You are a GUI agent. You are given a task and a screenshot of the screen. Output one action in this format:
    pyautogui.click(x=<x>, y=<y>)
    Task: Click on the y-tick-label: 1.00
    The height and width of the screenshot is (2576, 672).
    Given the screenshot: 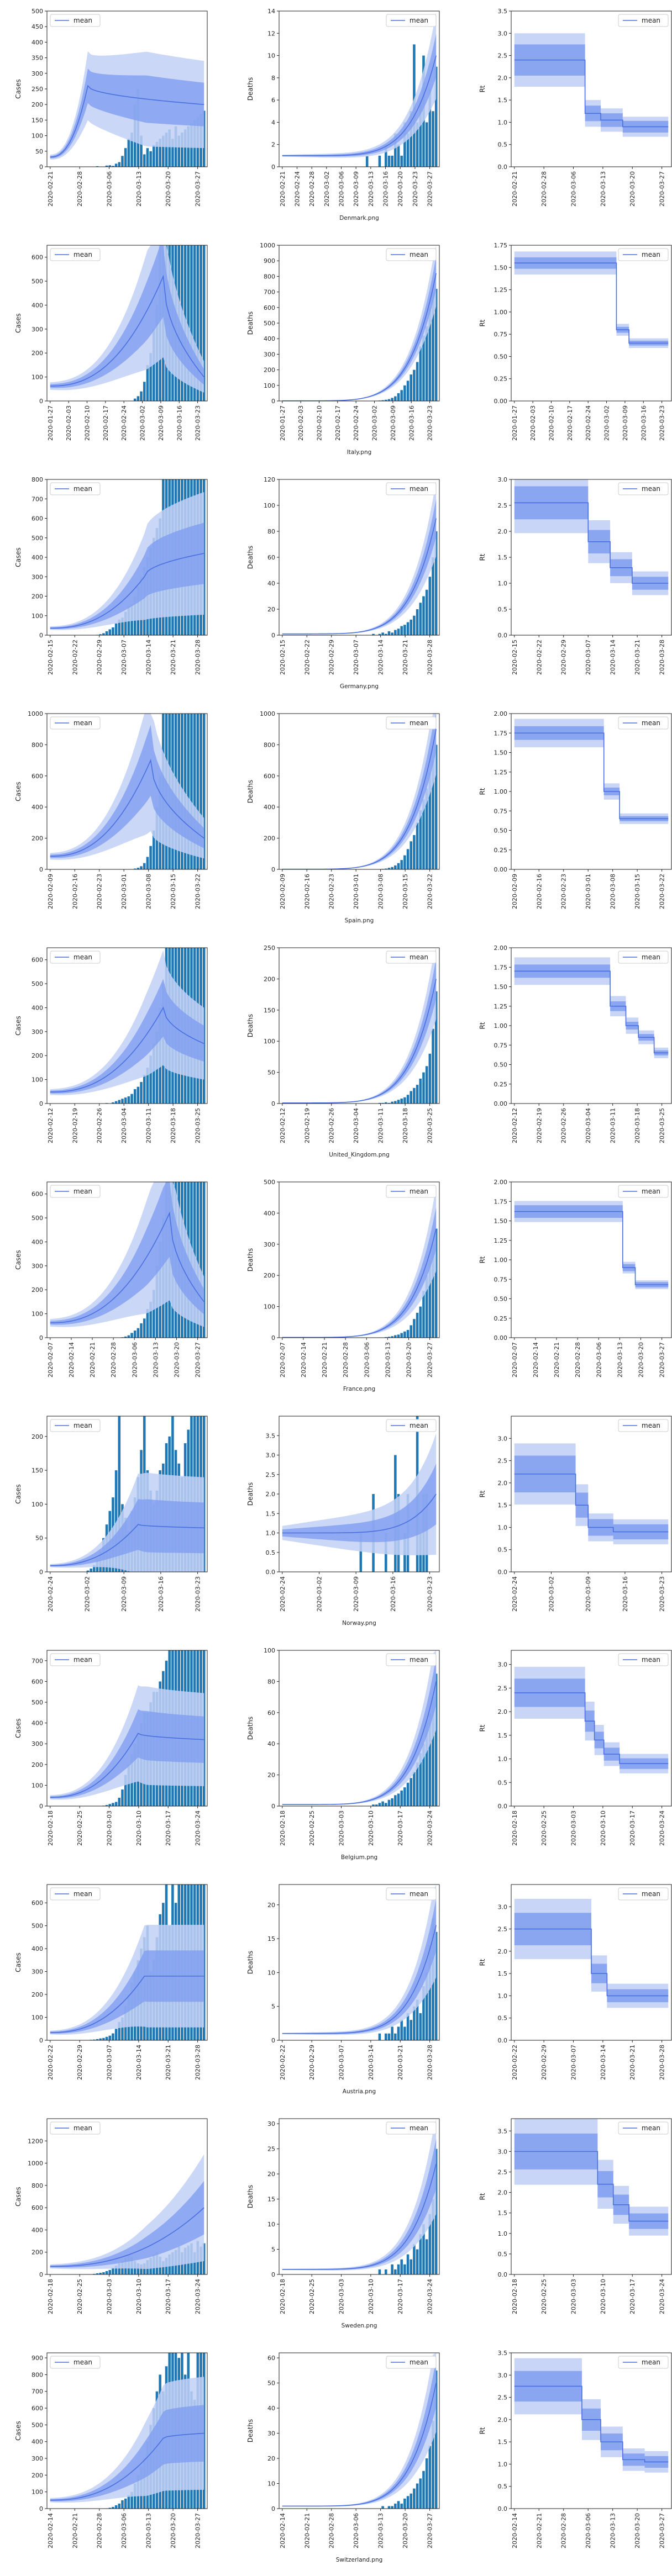 What is the action you would take?
    pyautogui.click(x=501, y=1026)
    